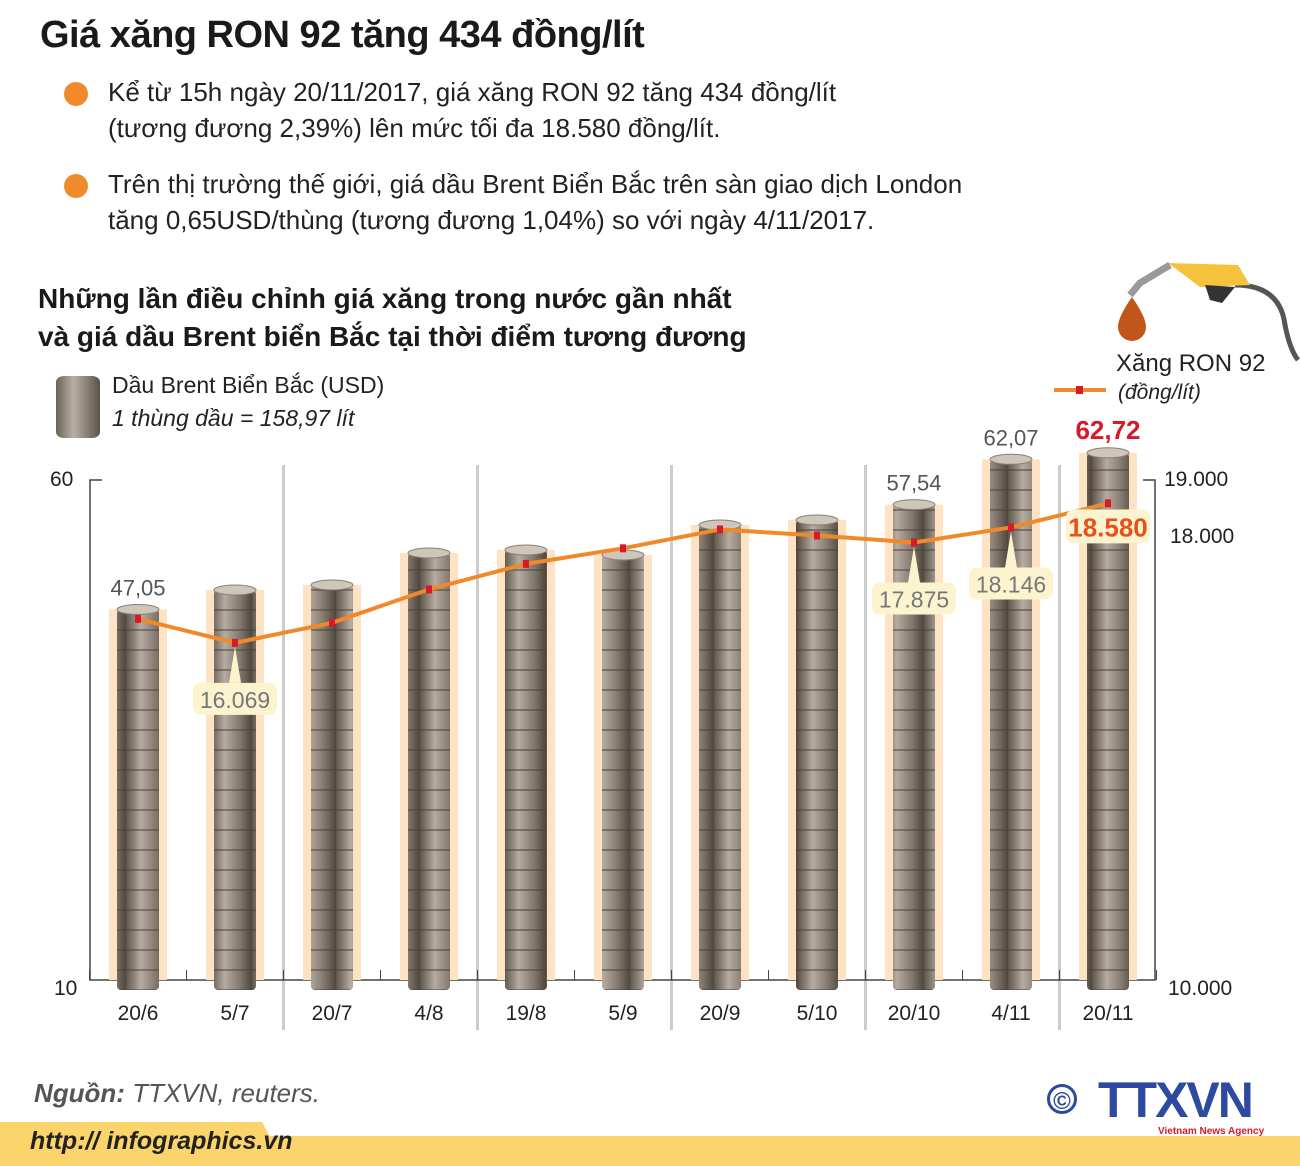  What do you see at coordinates (1200, 988) in the screenshot?
I see `right-tick-10000: 10.000` at bounding box center [1200, 988].